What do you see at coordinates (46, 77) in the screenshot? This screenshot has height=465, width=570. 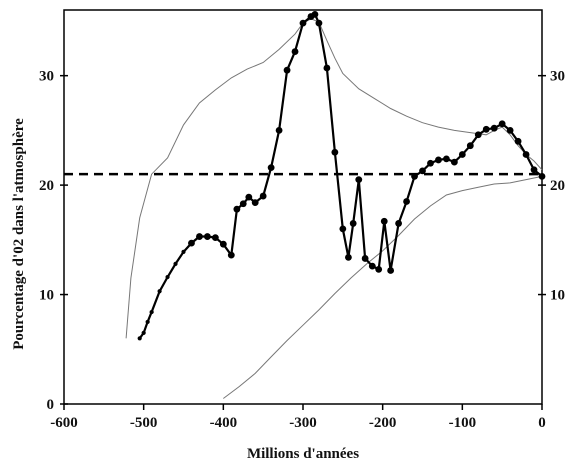 I see `y-left-tick-label: 30` at bounding box center [46, 77].